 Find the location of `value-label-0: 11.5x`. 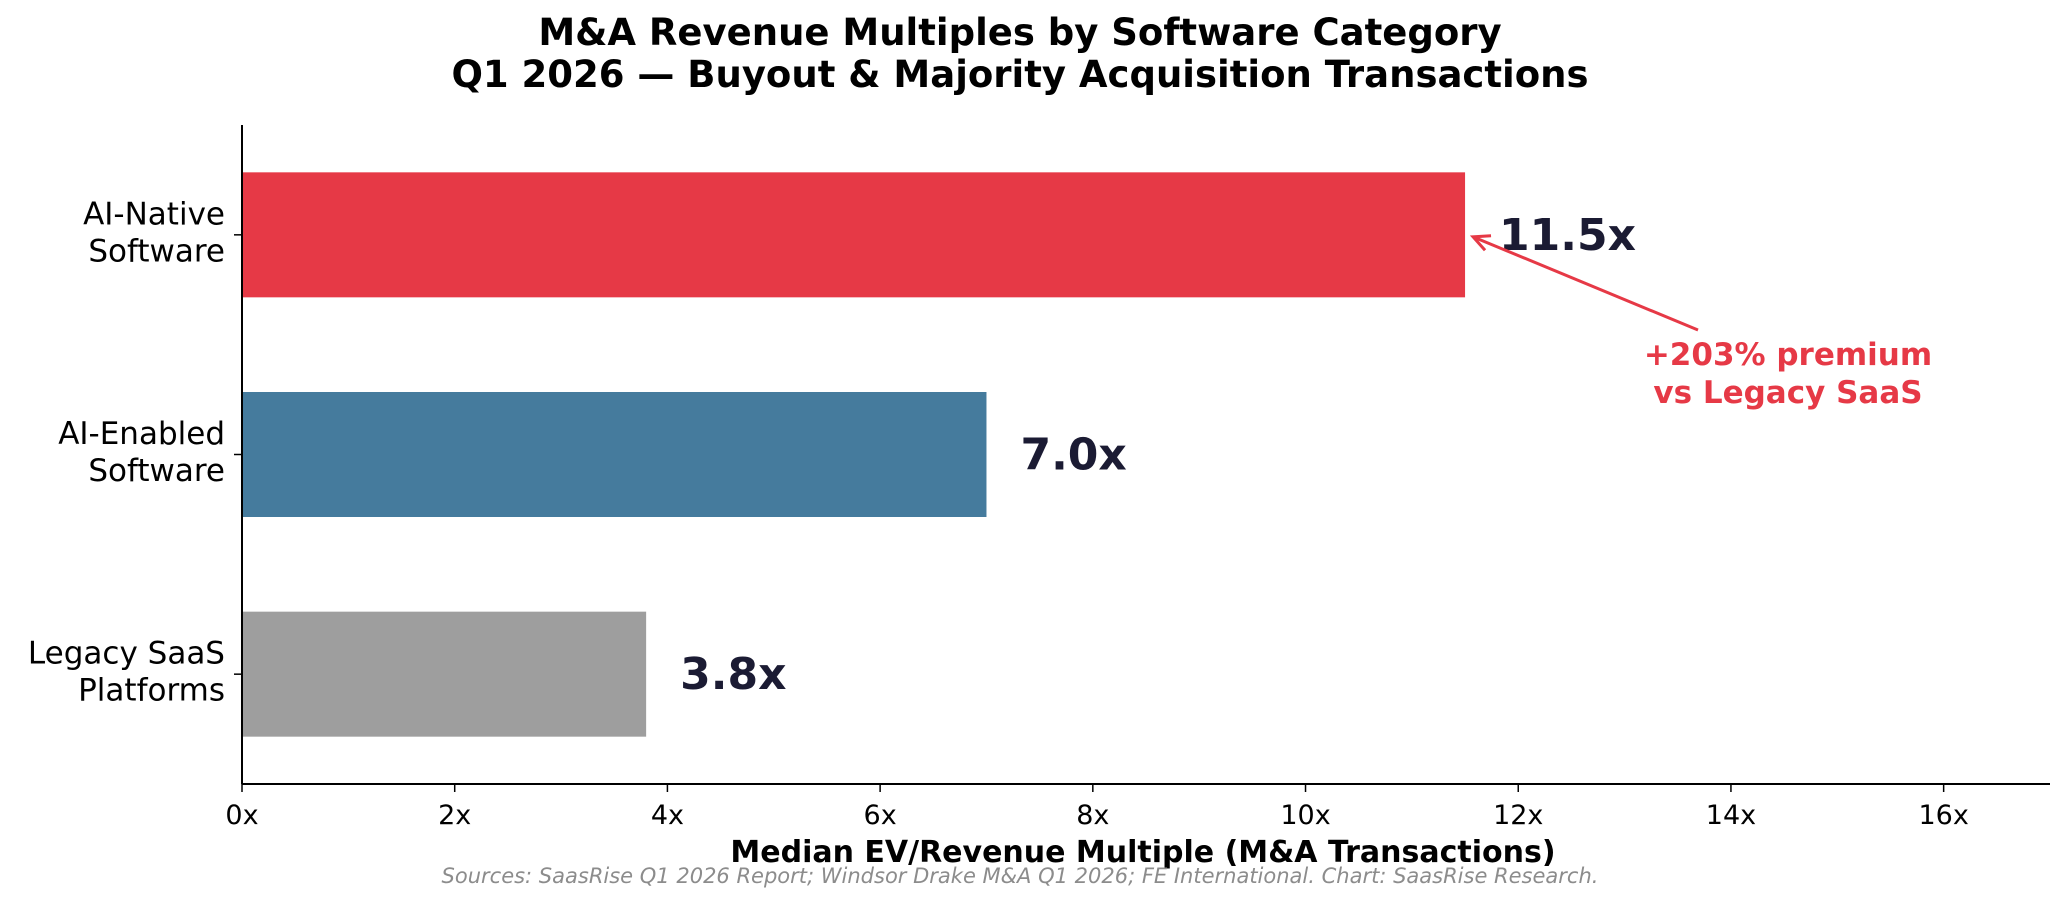

value-label-0: 11.5x is located at coordinates (1567, 235).